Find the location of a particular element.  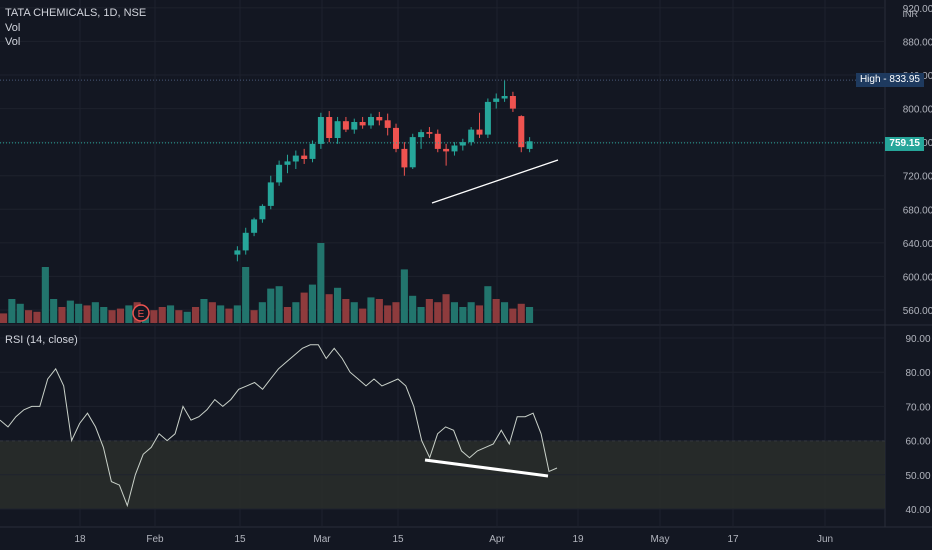

time-tick-label: Mar is located at coordinates (322, 539).